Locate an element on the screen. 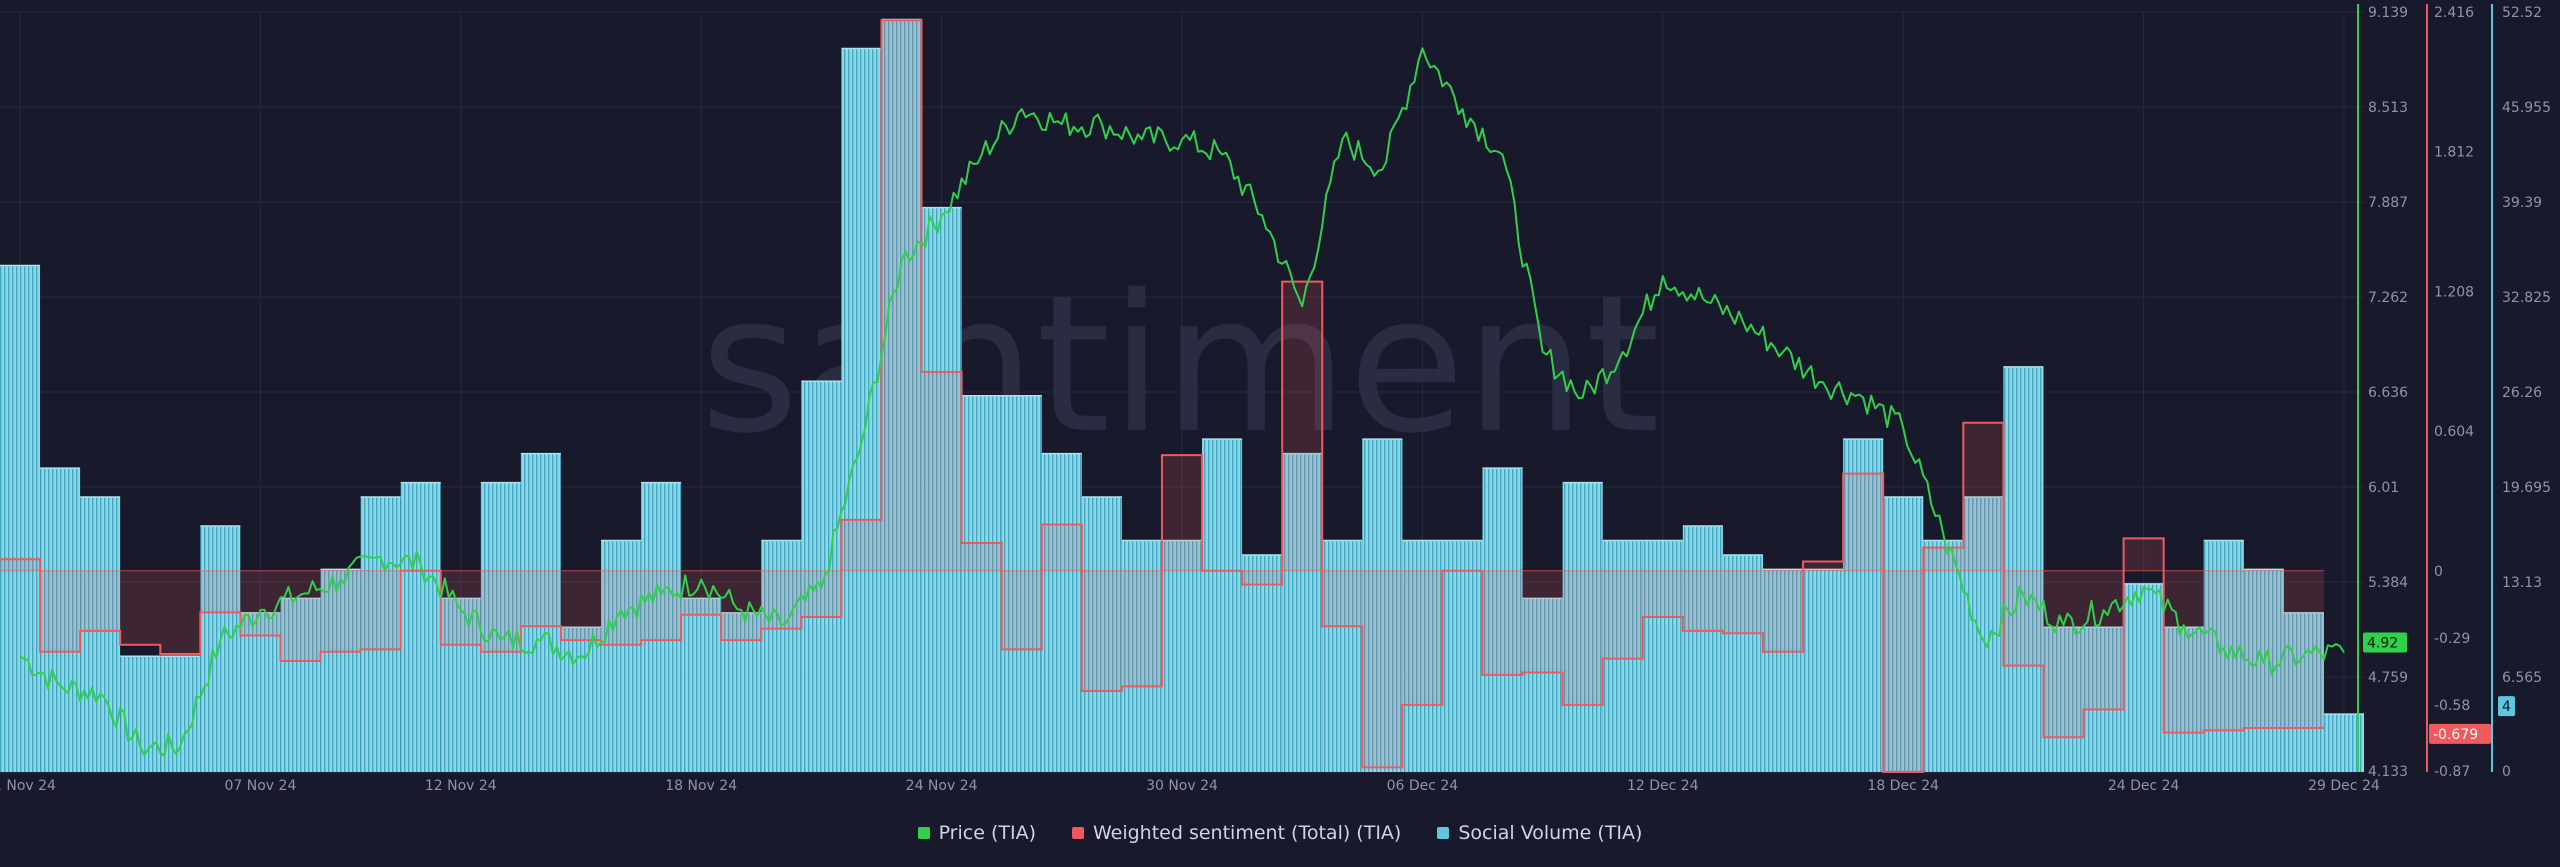  price-axis-tick-label: 6.01 is located at coordinates (2383, 488).